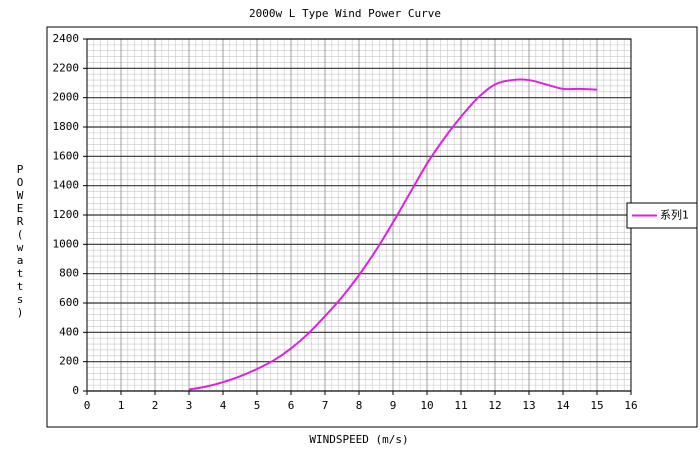 The width and height of the screenshot is (700, 456). What do you see at coordinates (345, 13) in the screenshot?
I see `chart-title: 2000w L Type Wind Power Curve` at bounding box center [345, 13].